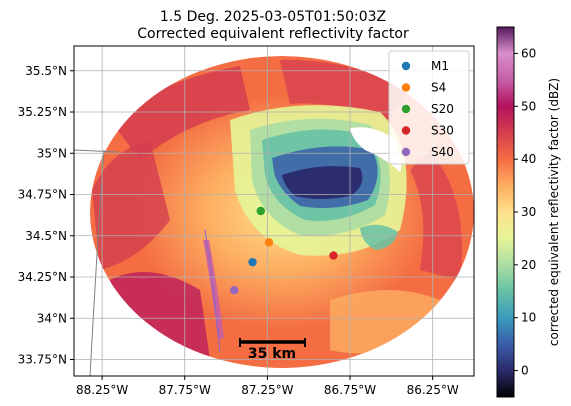 The height and width of the screenshot is (406, 571). I want to click on colorbar-tick-label: 20, so click(528, 265).